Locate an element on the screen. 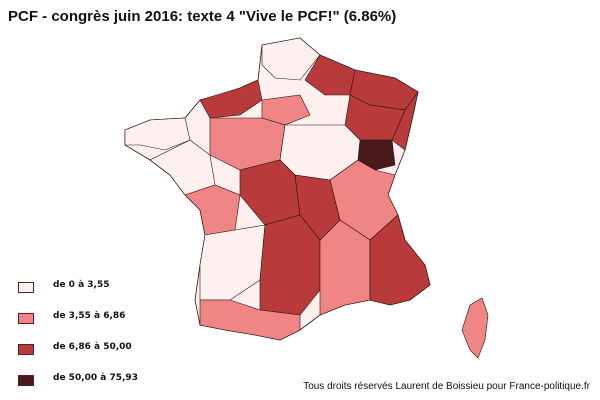 The image size is (600, 400). legend-label: de 3,55 à 6,86 is located at coordinates (89, 316).